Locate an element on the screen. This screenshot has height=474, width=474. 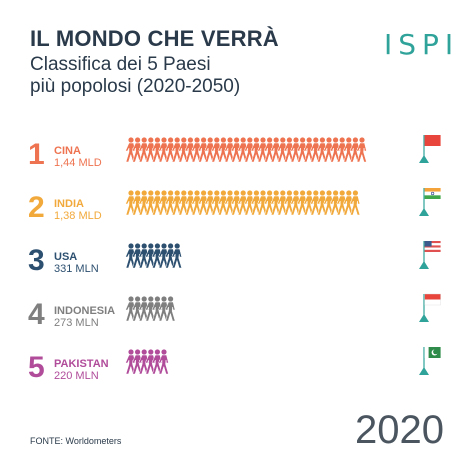
china-flag-icon is located at coordinates (430, 149).